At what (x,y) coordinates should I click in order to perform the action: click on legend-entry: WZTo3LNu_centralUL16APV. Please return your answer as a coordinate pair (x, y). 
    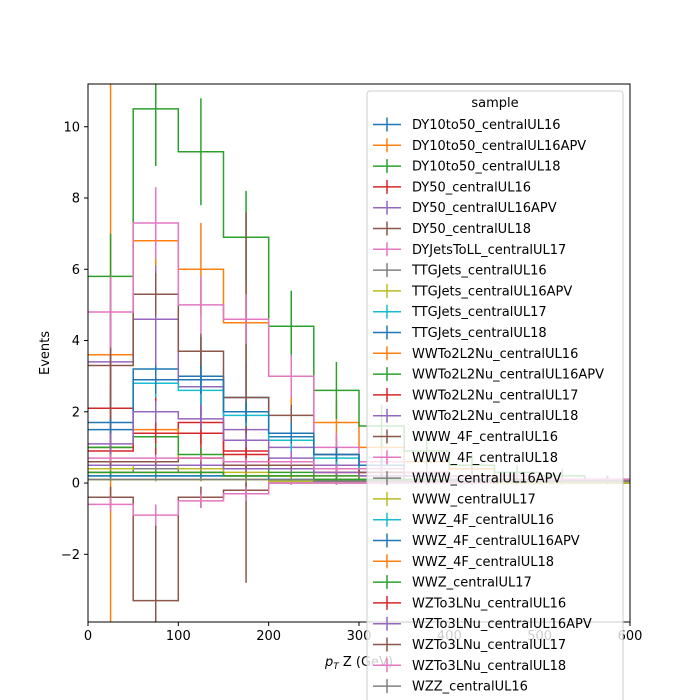
    Looking at the image, I should click on (482, 624).